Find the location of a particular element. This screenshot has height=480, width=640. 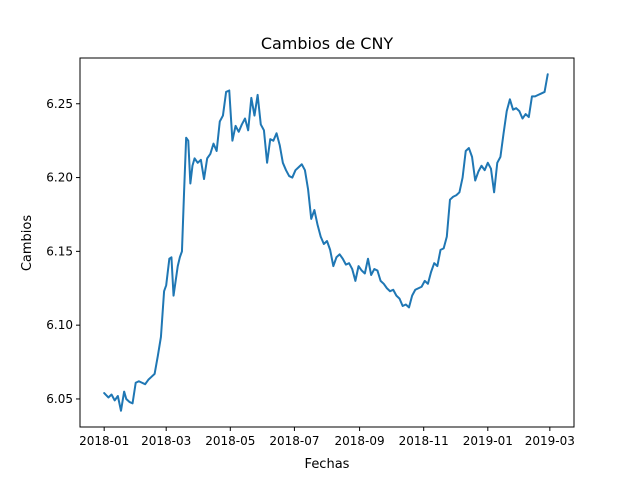

y-tick-label: 6.15 is located at coordinates (59, 251).